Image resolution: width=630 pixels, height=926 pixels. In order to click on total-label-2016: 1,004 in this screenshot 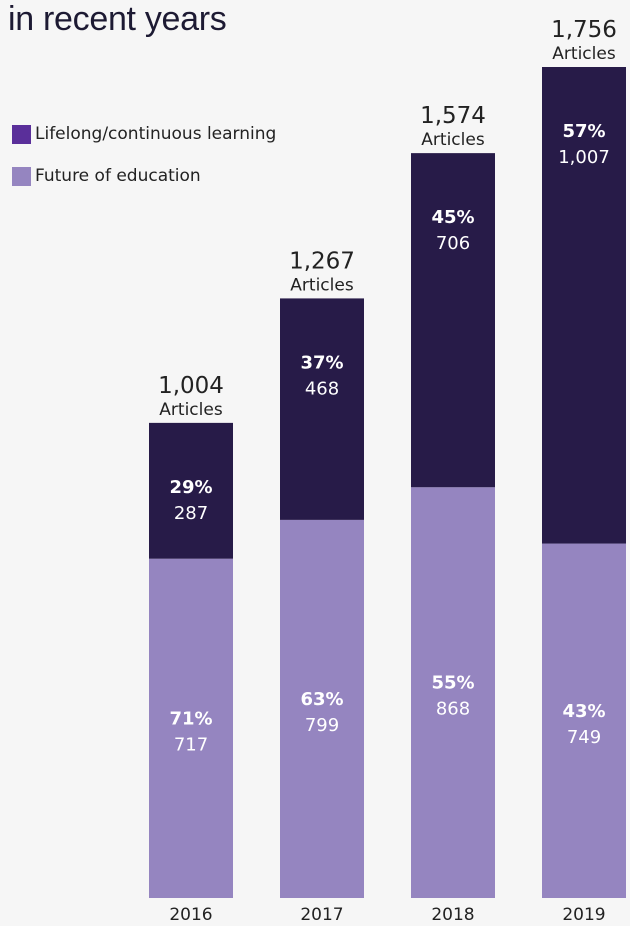, I will do `click(191, 386)`.